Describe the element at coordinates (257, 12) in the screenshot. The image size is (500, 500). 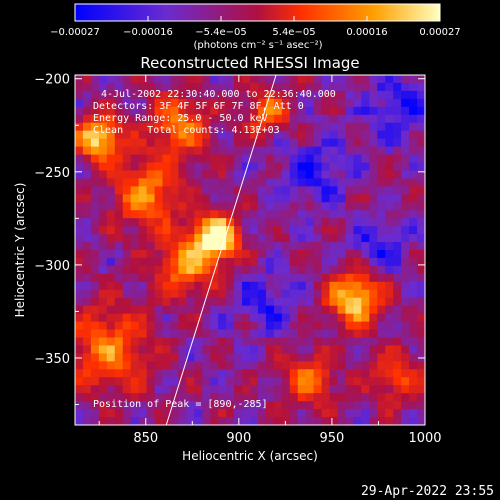
I see `colorbar-gradient` at that location.